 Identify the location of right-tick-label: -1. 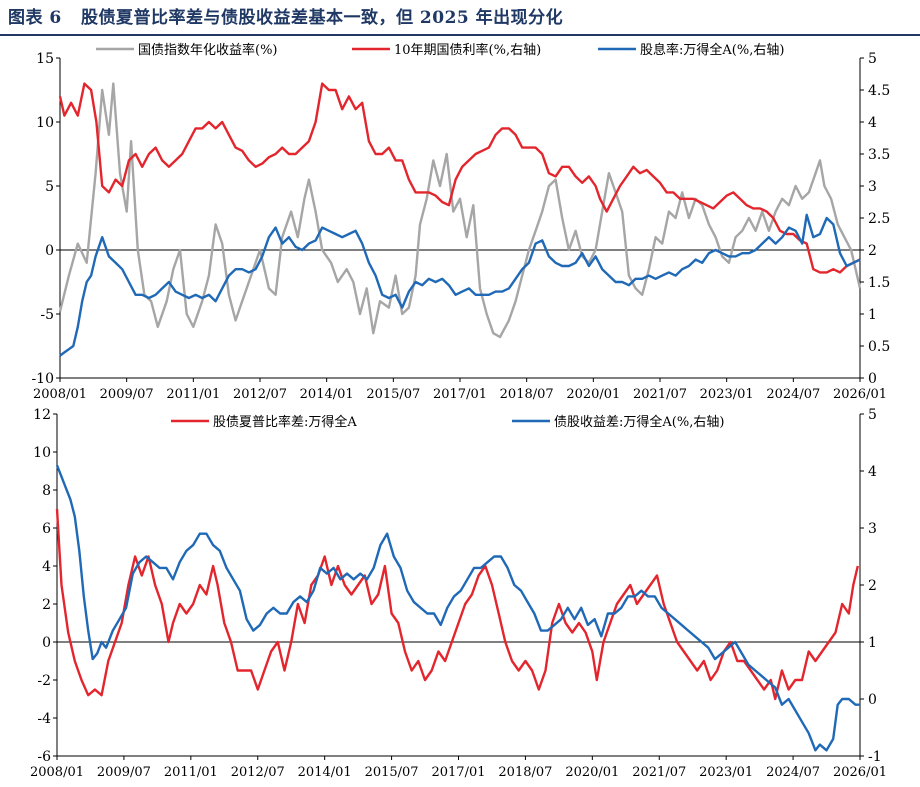
(875, 757).